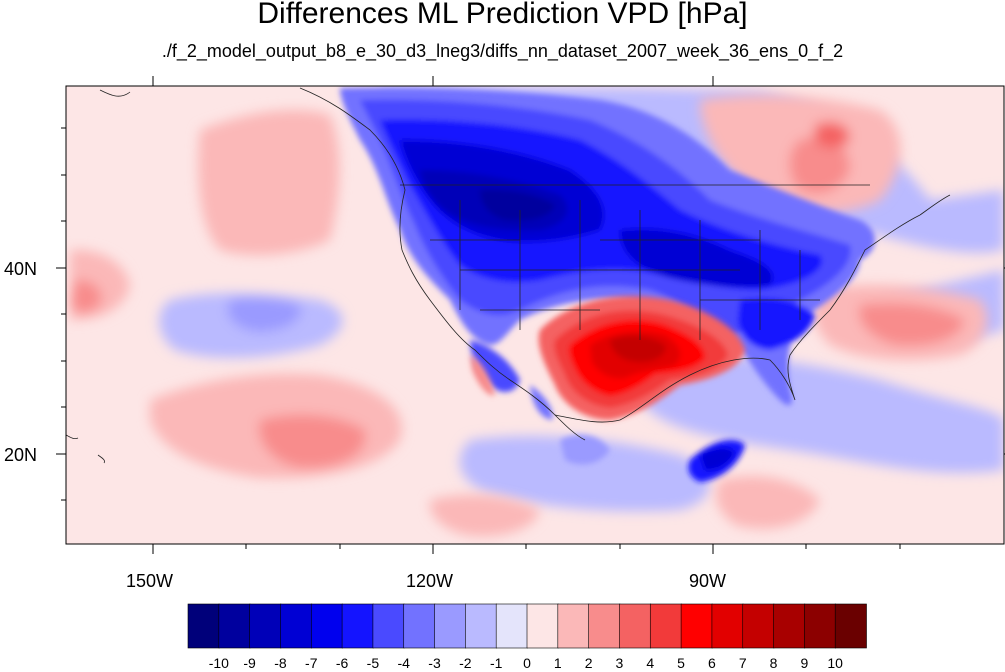  I want to click on lat-label-20n: 20N, so click(21, 455).